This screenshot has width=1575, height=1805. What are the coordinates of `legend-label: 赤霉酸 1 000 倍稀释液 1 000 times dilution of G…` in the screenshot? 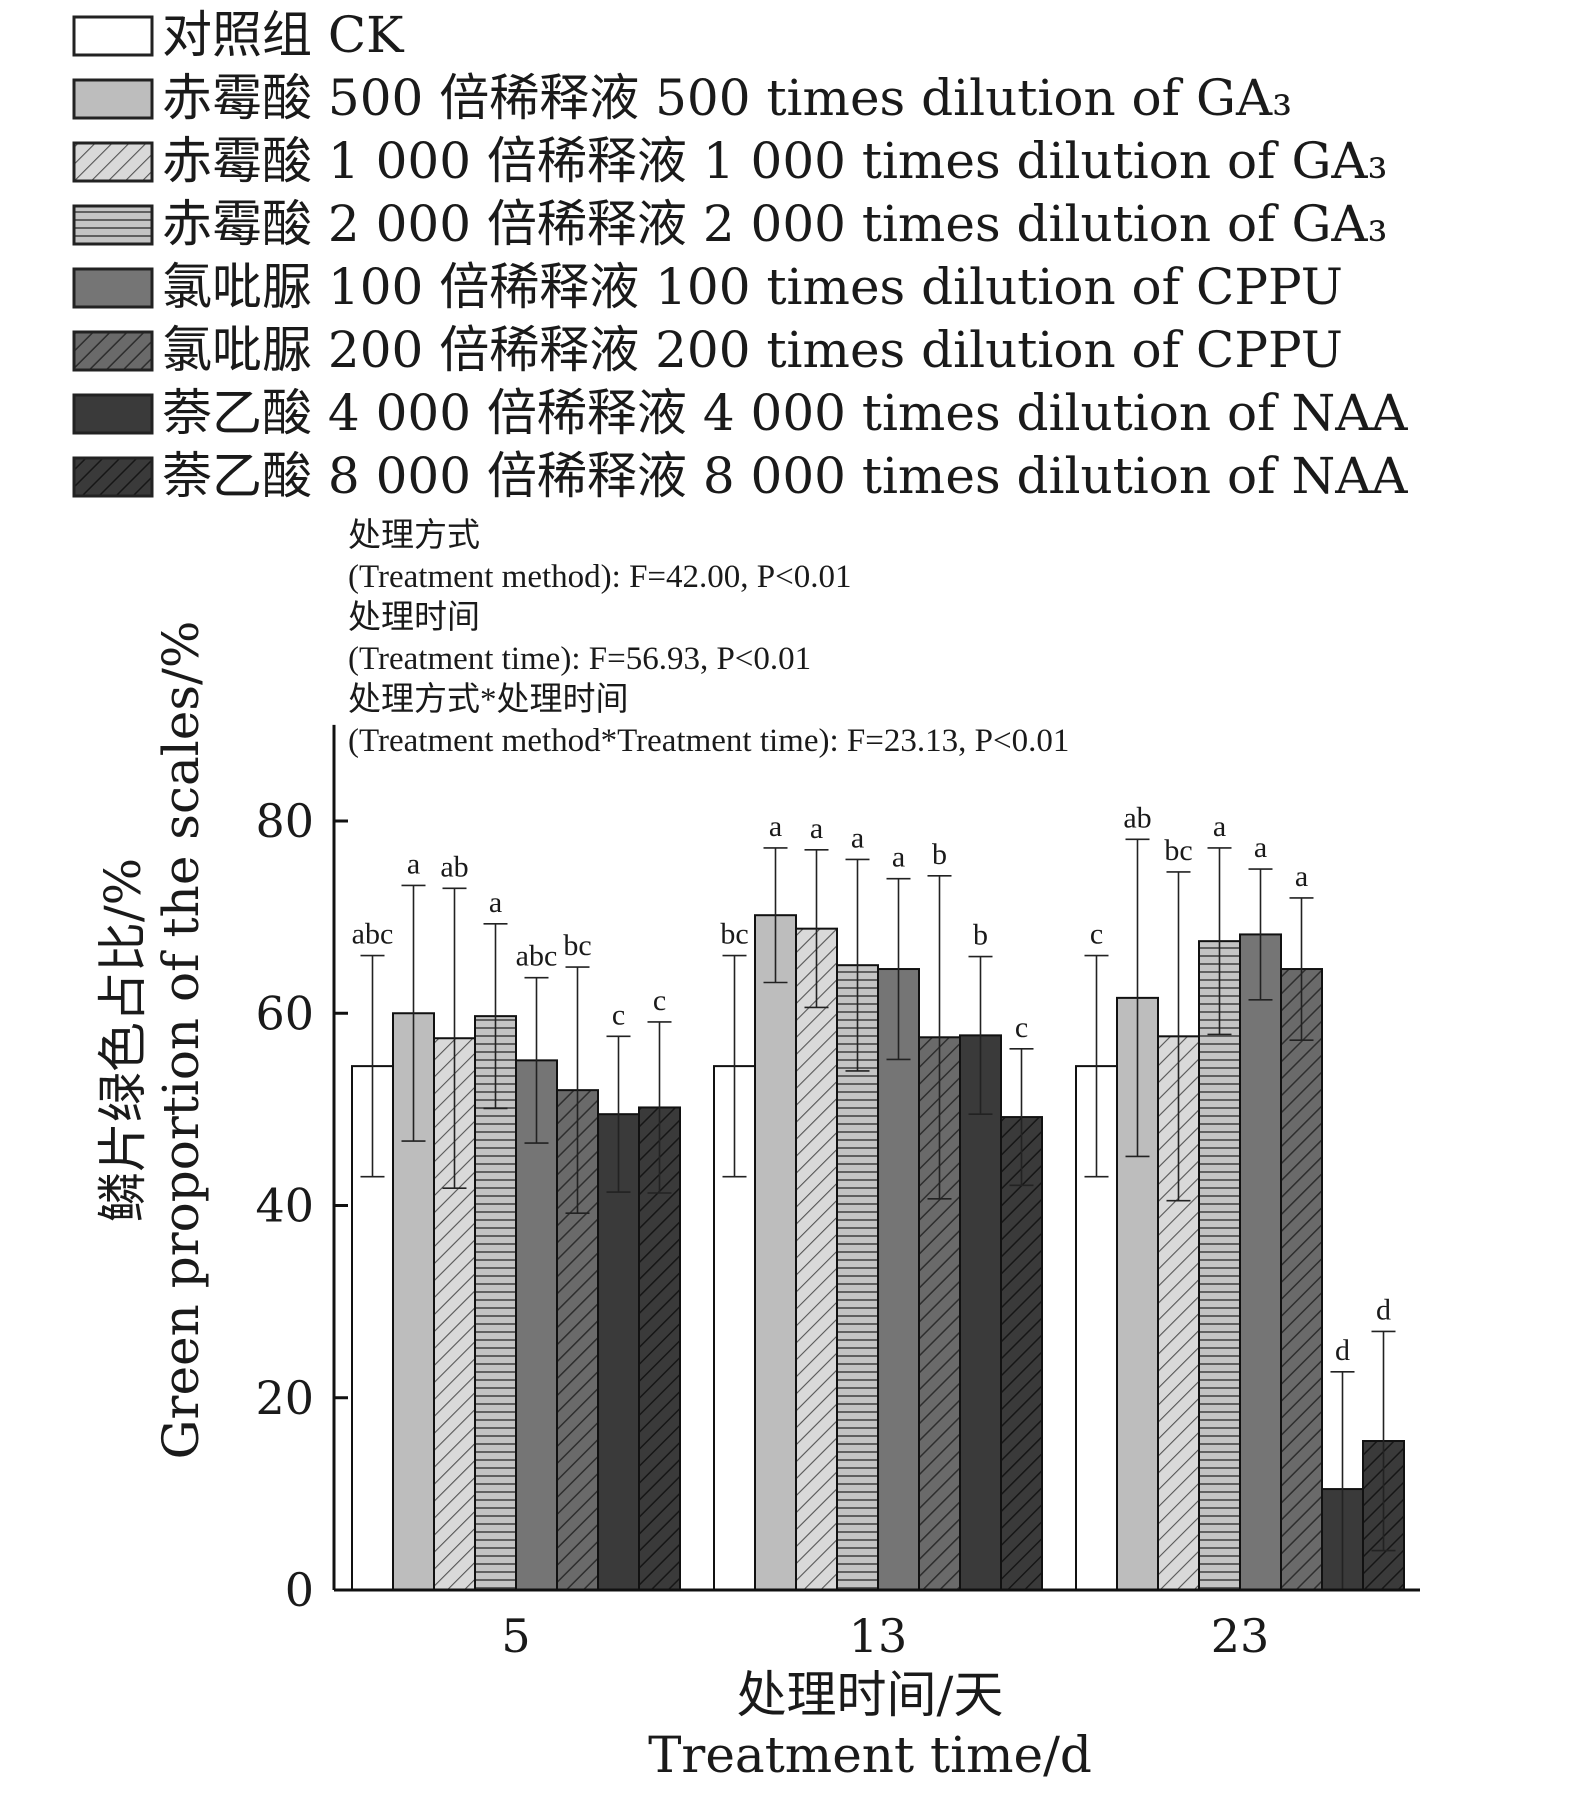 It's located at (775, 161).